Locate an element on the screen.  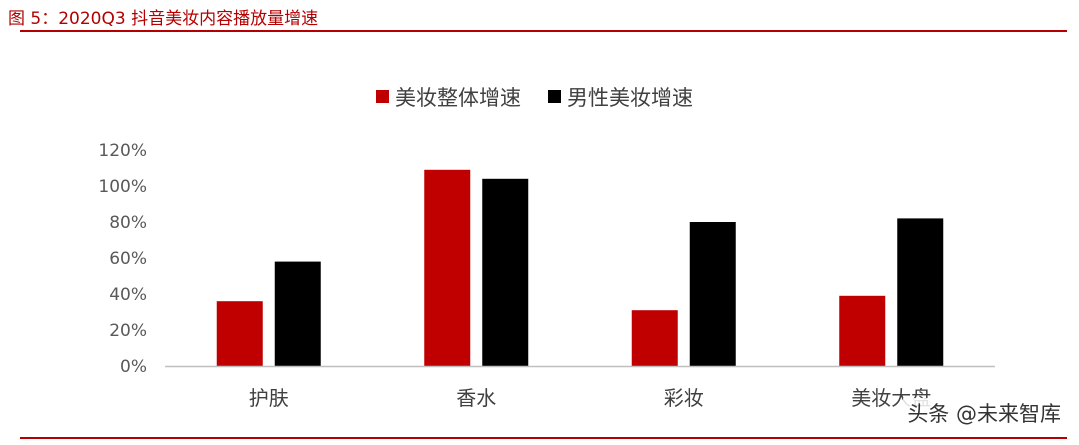
y-tick-label: 60% is located at coordinates (128, 259).